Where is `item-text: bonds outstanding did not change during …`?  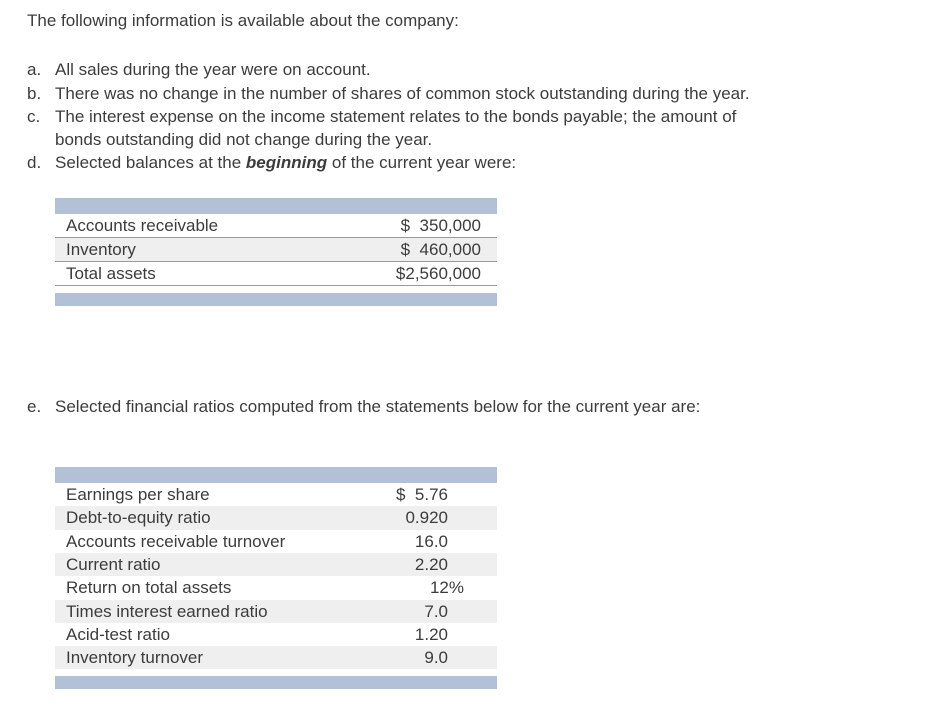
item-text: bonds outstanding did not change during … is located at coordinates (244, 140).